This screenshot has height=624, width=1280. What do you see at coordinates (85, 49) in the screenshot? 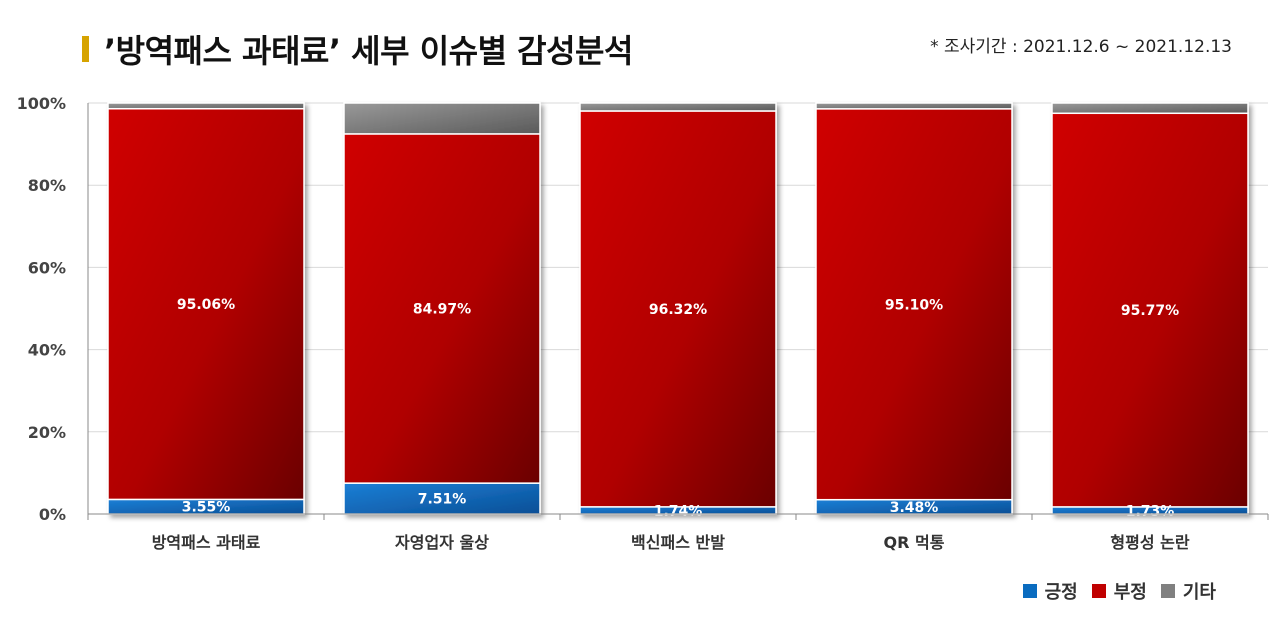
I see `title-accent-bar` at bounding box center [85, 49].